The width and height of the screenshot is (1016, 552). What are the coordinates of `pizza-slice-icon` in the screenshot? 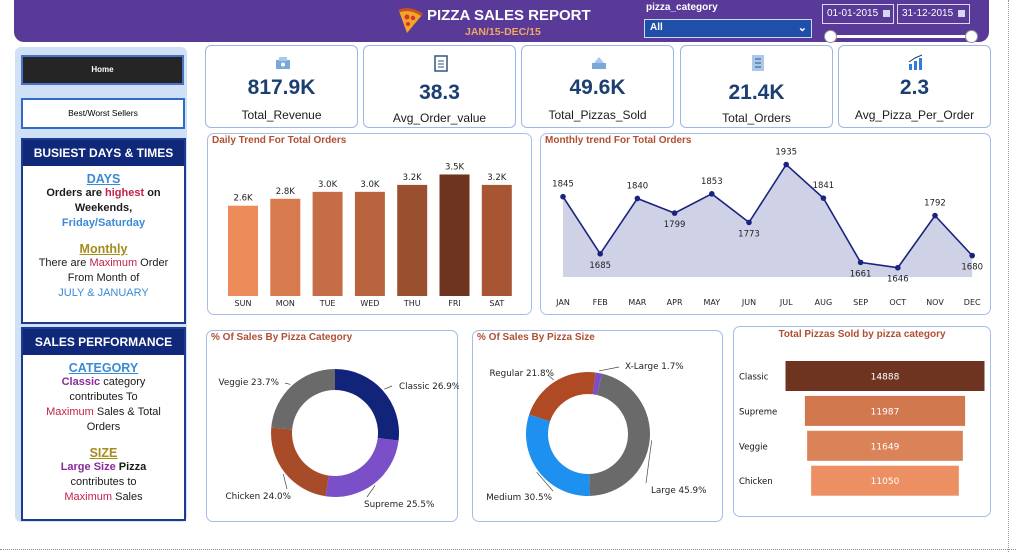 It's located at (410, 20).